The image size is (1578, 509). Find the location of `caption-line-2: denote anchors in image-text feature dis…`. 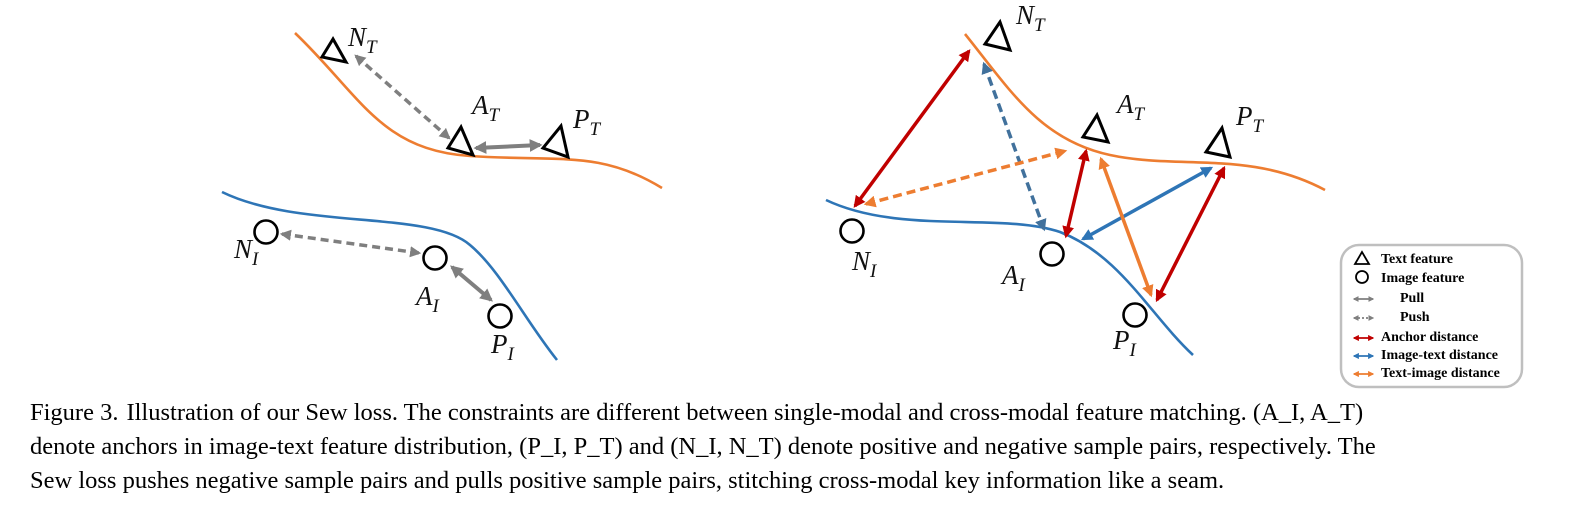

caption-line-2: denote anchors in image-text feature dis… is located at coordinates (703, 446).